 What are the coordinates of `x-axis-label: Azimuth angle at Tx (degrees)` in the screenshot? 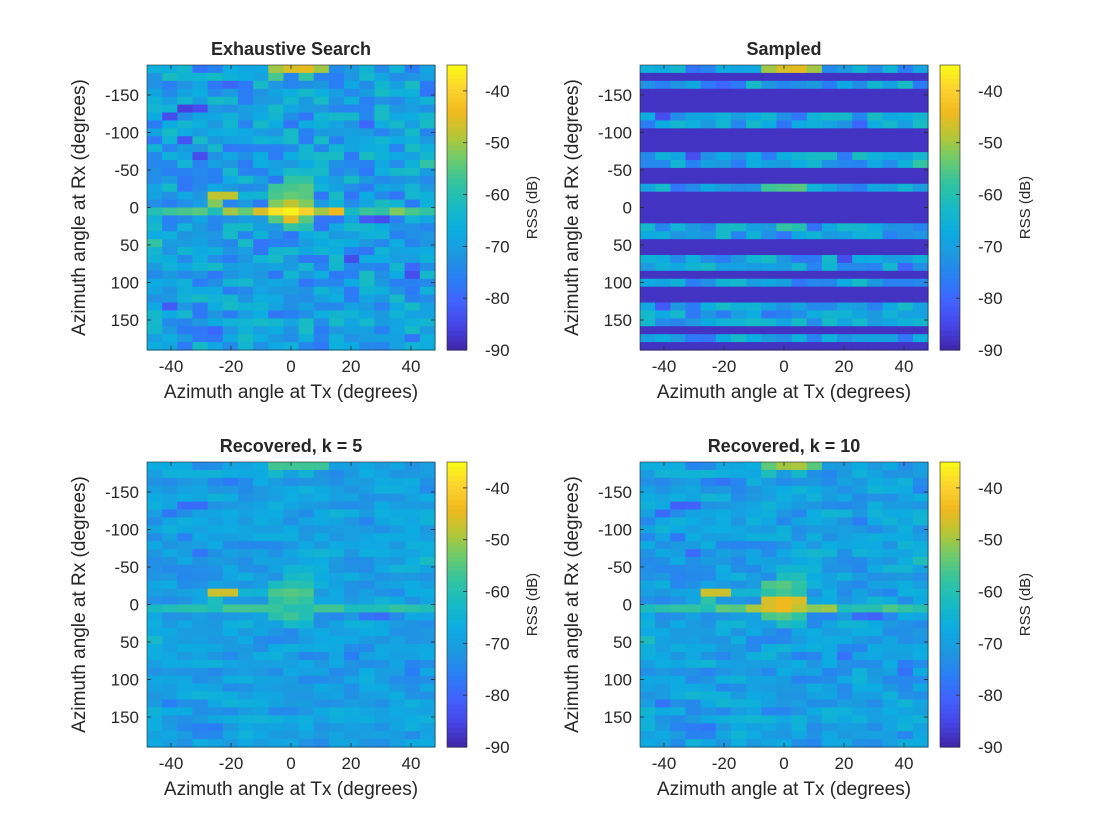 It's located at (784, 789).